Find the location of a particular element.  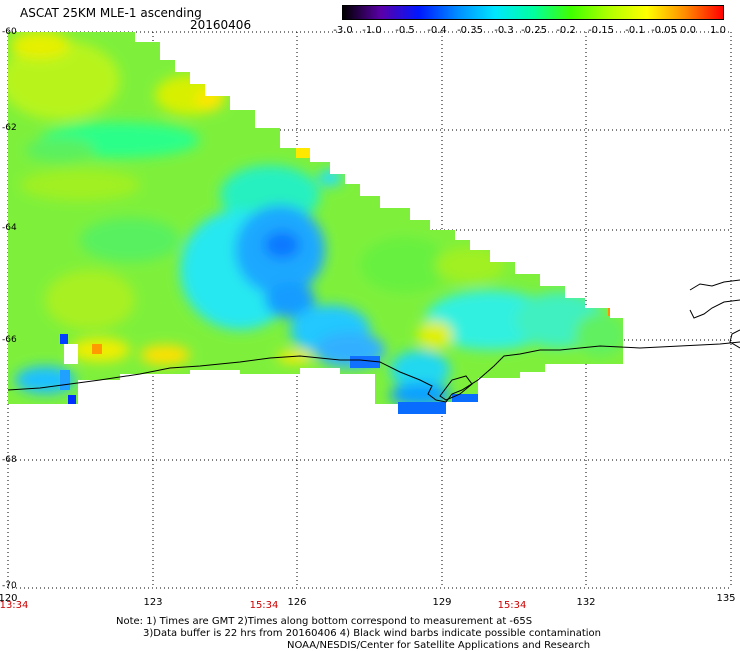

colorbar-label: -3.0 is located at coordinates (343, 30).